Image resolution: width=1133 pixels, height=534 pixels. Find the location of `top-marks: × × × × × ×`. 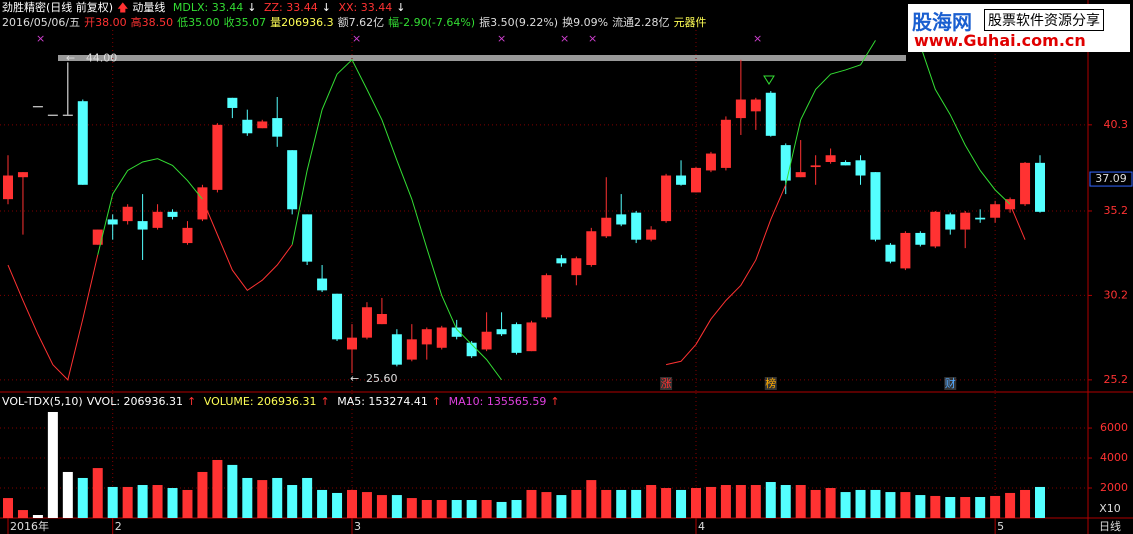

top-marks: × × × × × × is located at coordinates (399, 38).